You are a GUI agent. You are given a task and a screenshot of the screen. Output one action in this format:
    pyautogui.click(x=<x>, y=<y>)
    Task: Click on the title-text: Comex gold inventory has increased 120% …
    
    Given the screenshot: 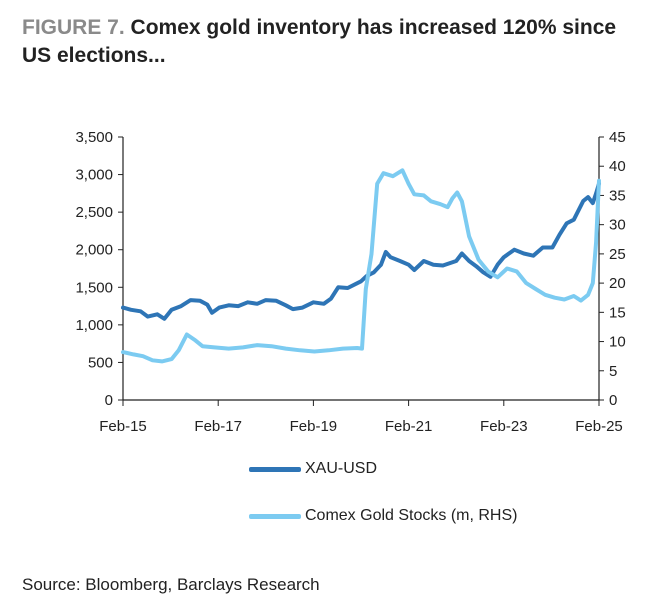 What is the action you would take?
    pyautogui.click(x=319, y=41)
    